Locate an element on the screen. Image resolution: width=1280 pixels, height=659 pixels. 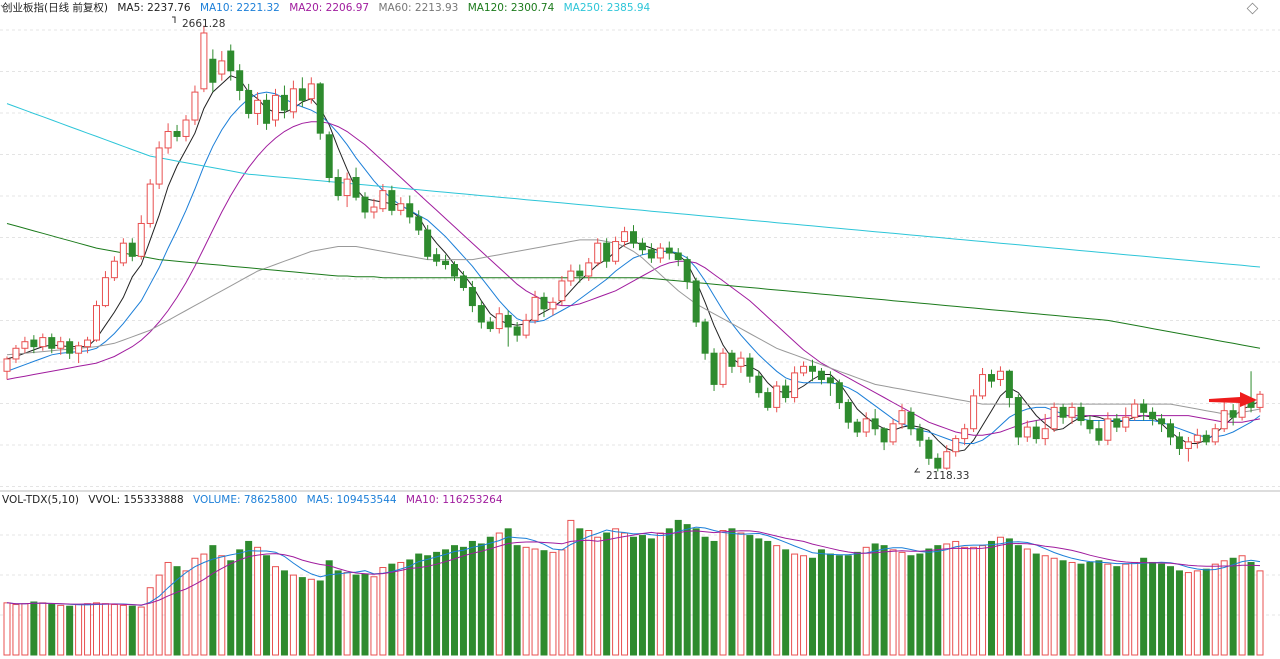
high-annotation: 2661.28 is located at coordinates (198, 23).